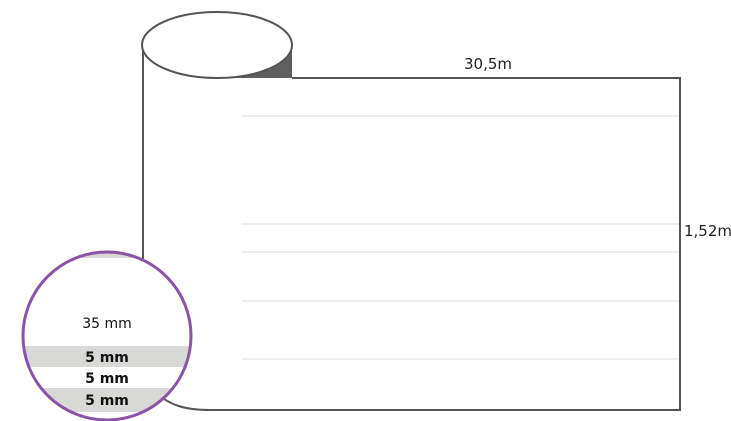  I want to click on inset-ring, so click(107, 335).